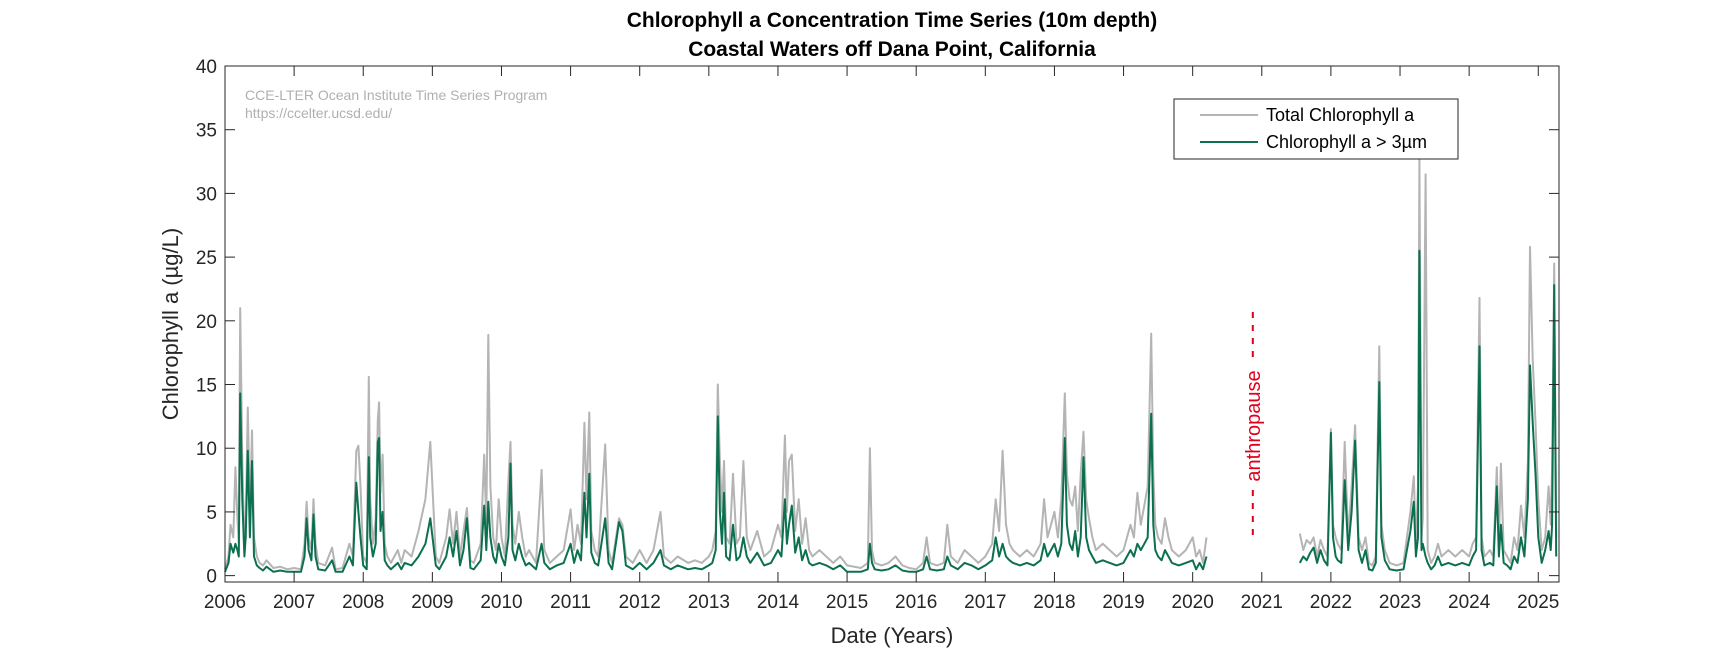  I want to click on y-tick-label: 0, so click(211, 577).